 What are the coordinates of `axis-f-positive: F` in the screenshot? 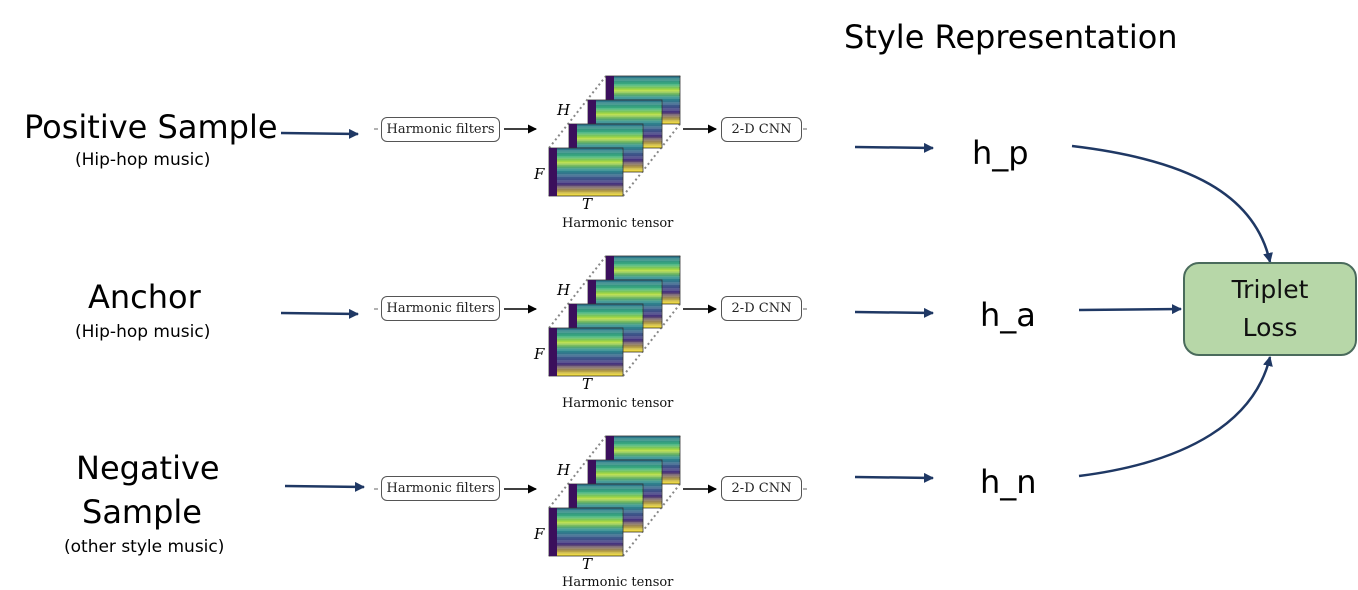 It's located at (539, 174).